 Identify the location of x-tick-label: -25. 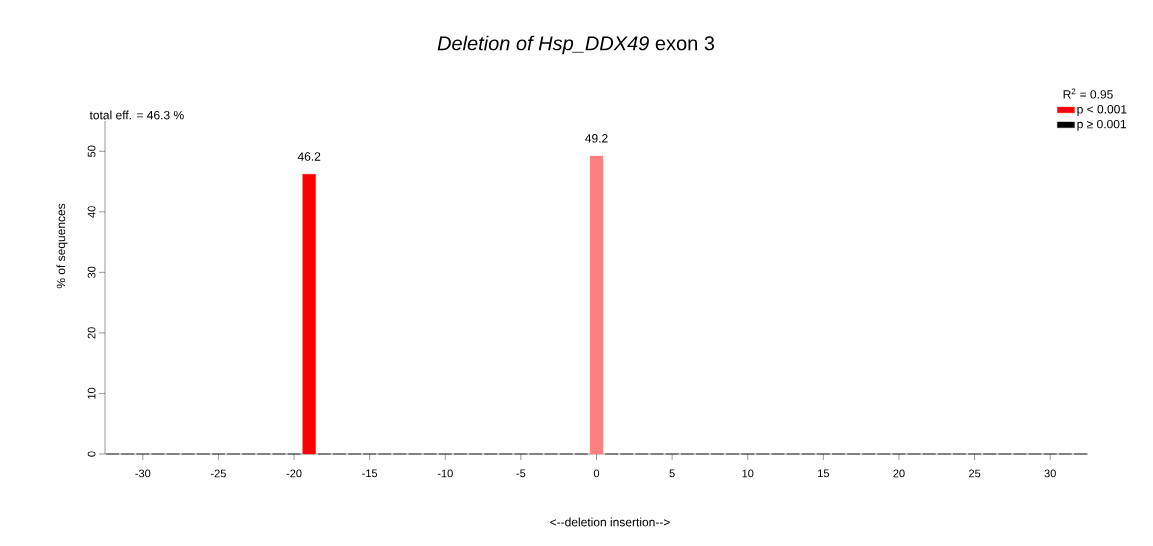
(218, 473).